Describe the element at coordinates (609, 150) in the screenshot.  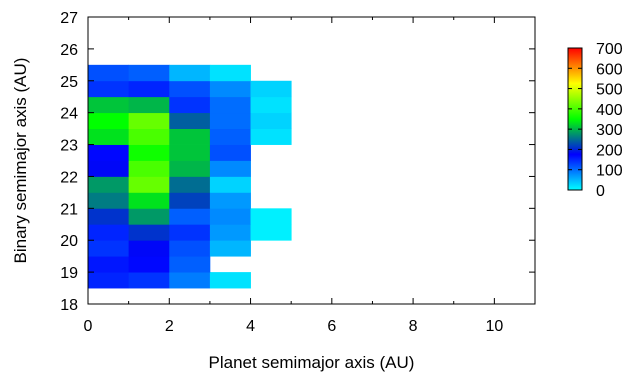
I see `colorbar-tick-label: 200` at that location.